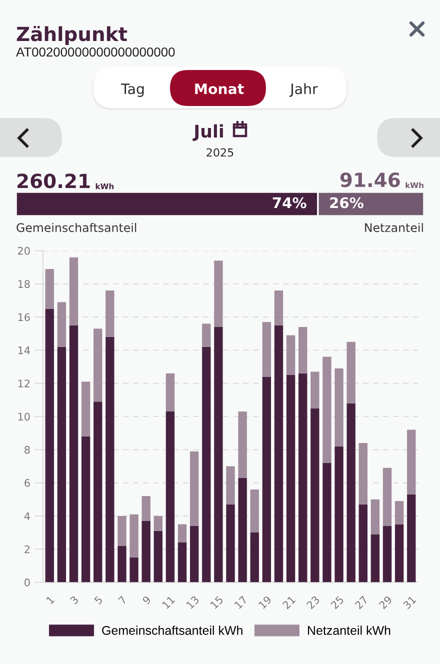  What do you see at coordinates (72, 36) in the screenshot?
I see `chart-title: Zählpunkt` at bounding box center [72, 36].